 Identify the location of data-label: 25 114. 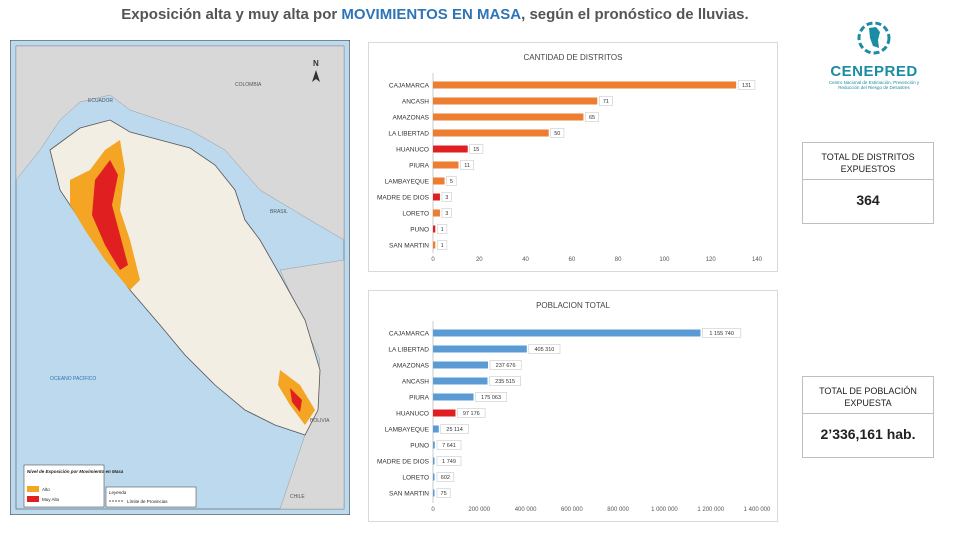
(454, 430).